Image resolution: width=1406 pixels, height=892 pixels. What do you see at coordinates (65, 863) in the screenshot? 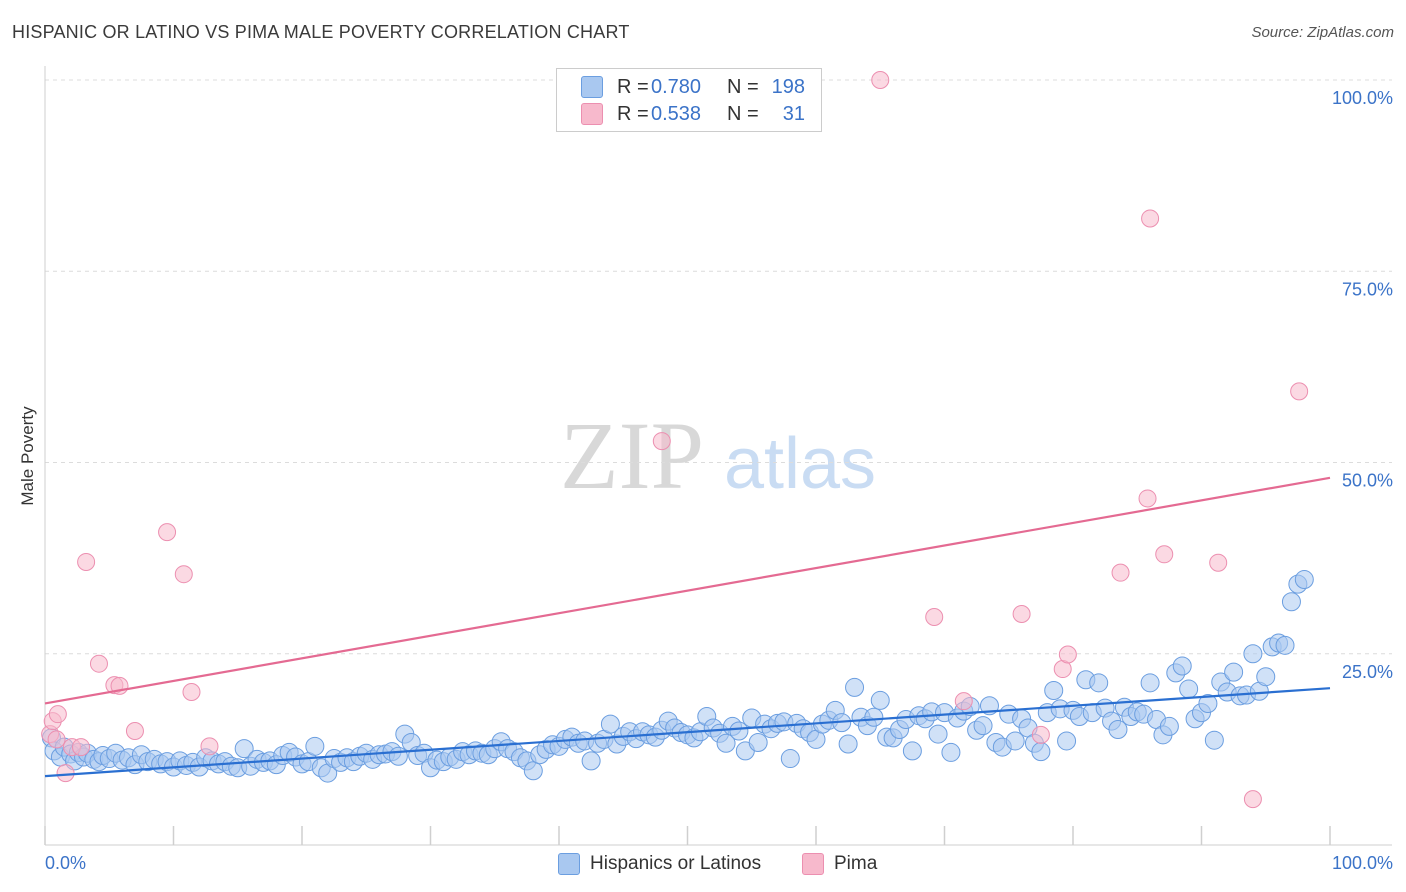
I see `x-tick-label: 0.0%` at bounding box center [65, 863].